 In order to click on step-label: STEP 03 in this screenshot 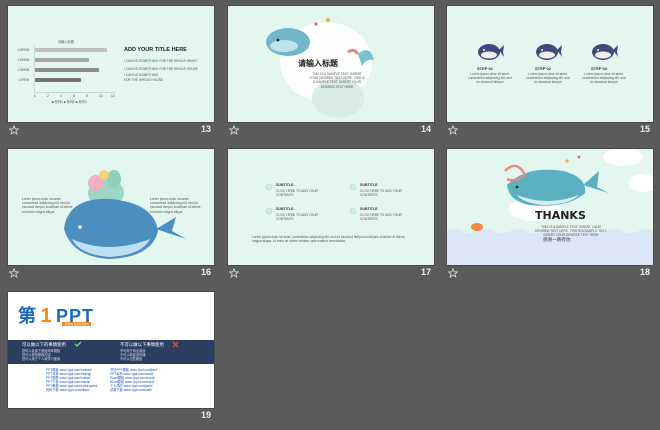, I will do `click(599, 68)`.